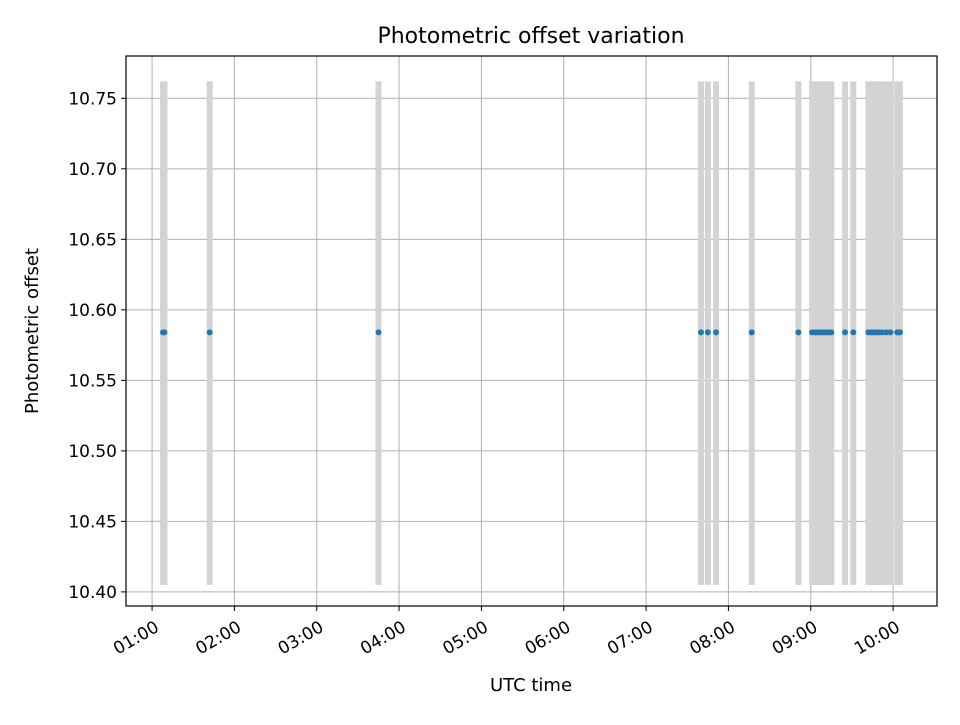  What do you see at coordinates (465, 638) in the screenshot?
I see `x-tick-label: 05:00` at bounding box center [465, 638].